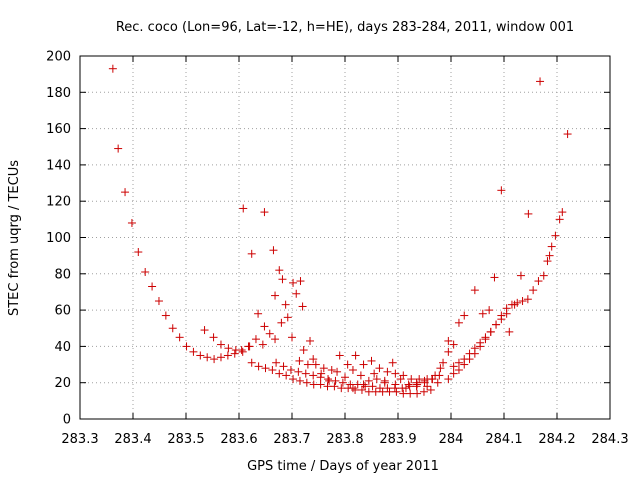 The height and width of the screenshot is (484, 640). Describe the element at coordinates (609, 439) in the screenshot. I see `x-tick-label: 284.3` at that location.